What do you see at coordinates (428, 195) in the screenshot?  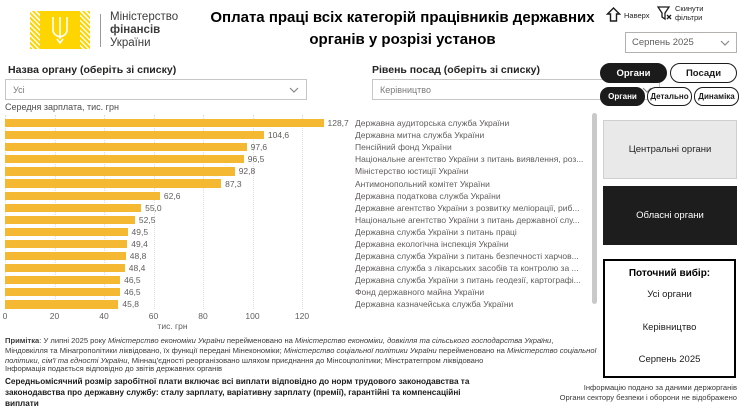 I see `category-label: Державна податкова служба України` at bounding box center [428, 195].